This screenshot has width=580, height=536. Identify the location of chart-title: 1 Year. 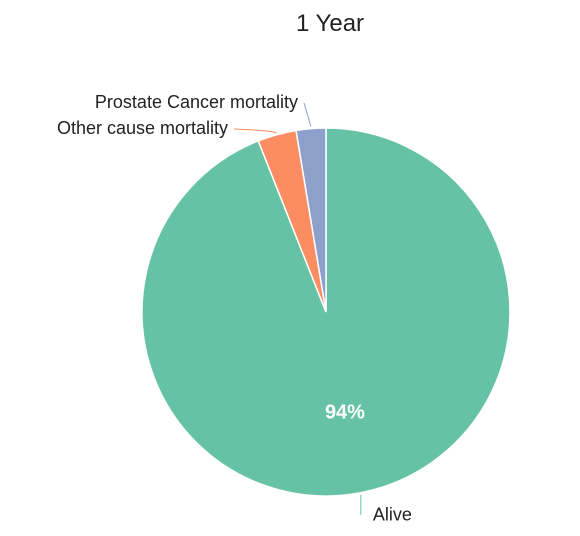
(330, 23).